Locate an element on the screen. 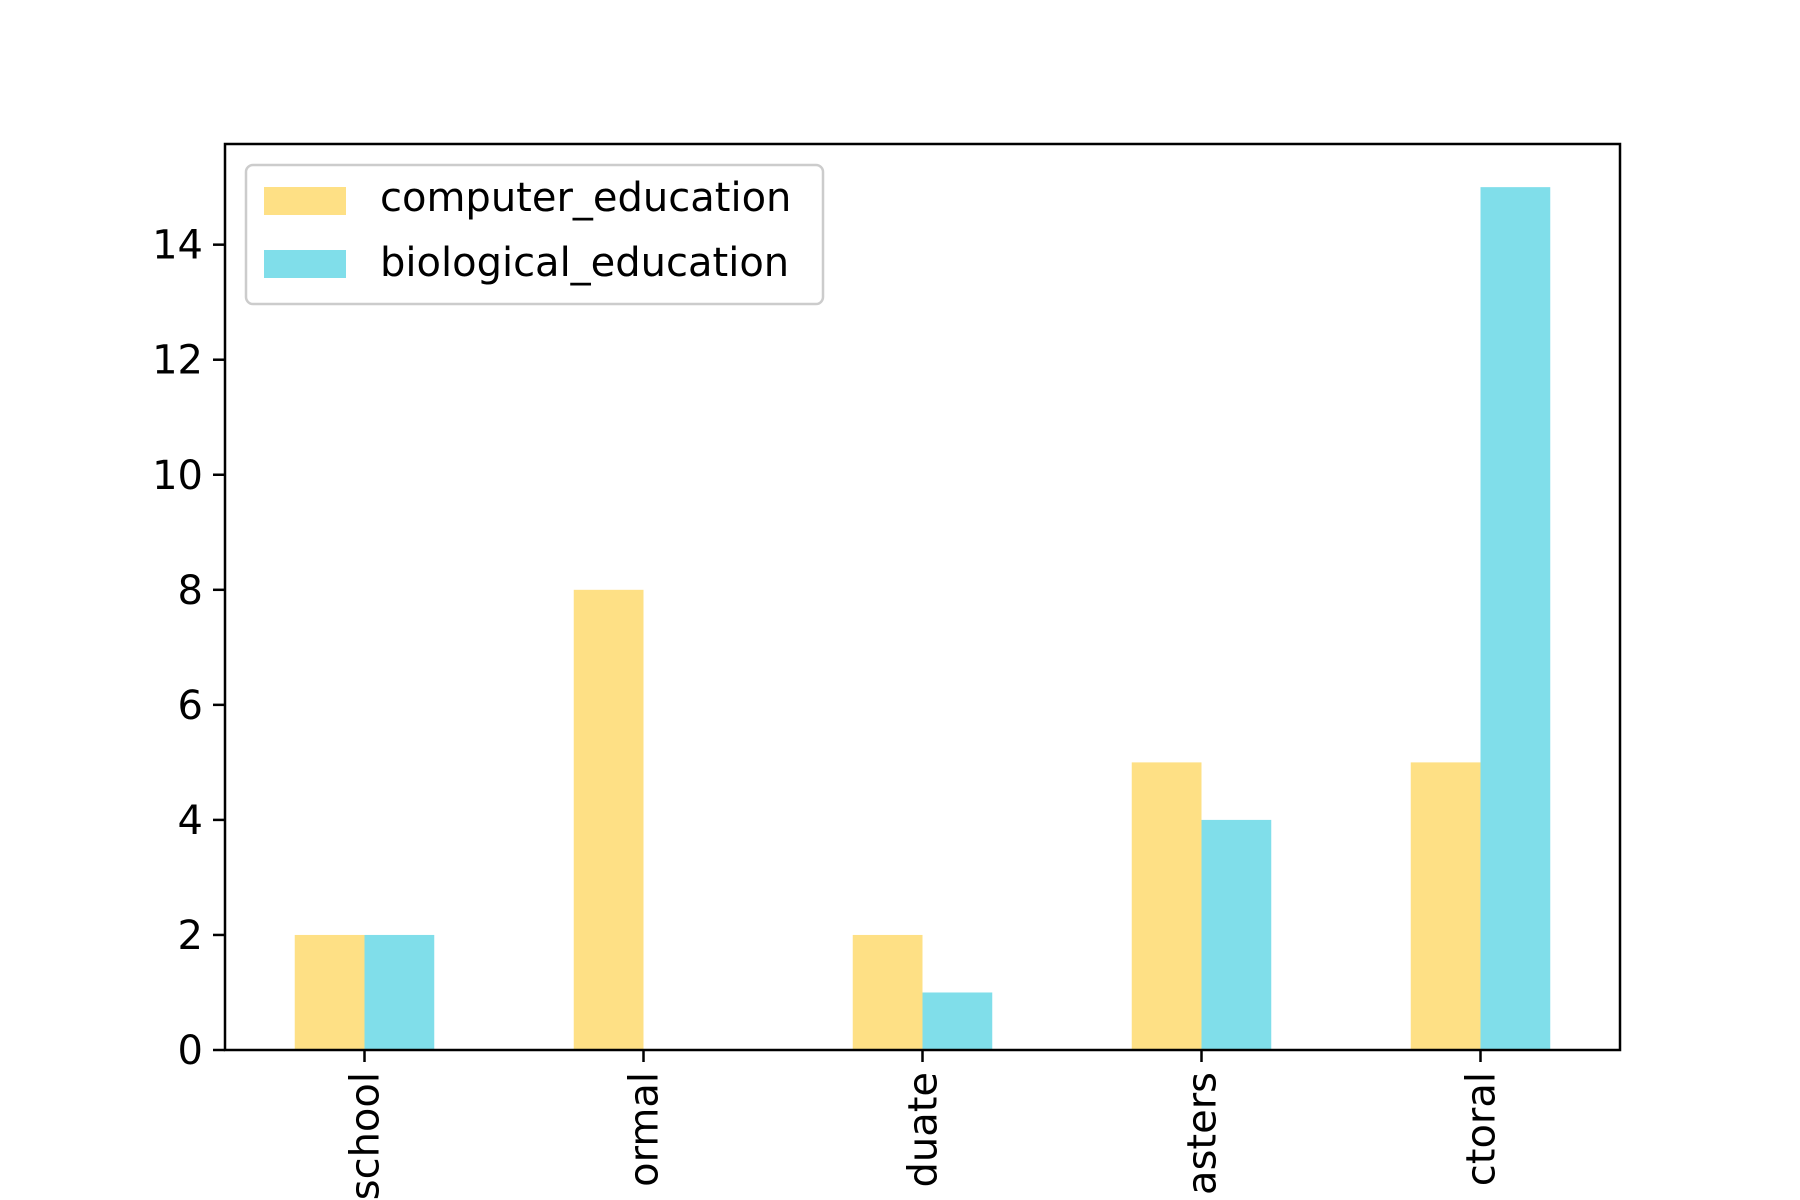  legend: computer_education biological_education is located at coordinates (534, 234).